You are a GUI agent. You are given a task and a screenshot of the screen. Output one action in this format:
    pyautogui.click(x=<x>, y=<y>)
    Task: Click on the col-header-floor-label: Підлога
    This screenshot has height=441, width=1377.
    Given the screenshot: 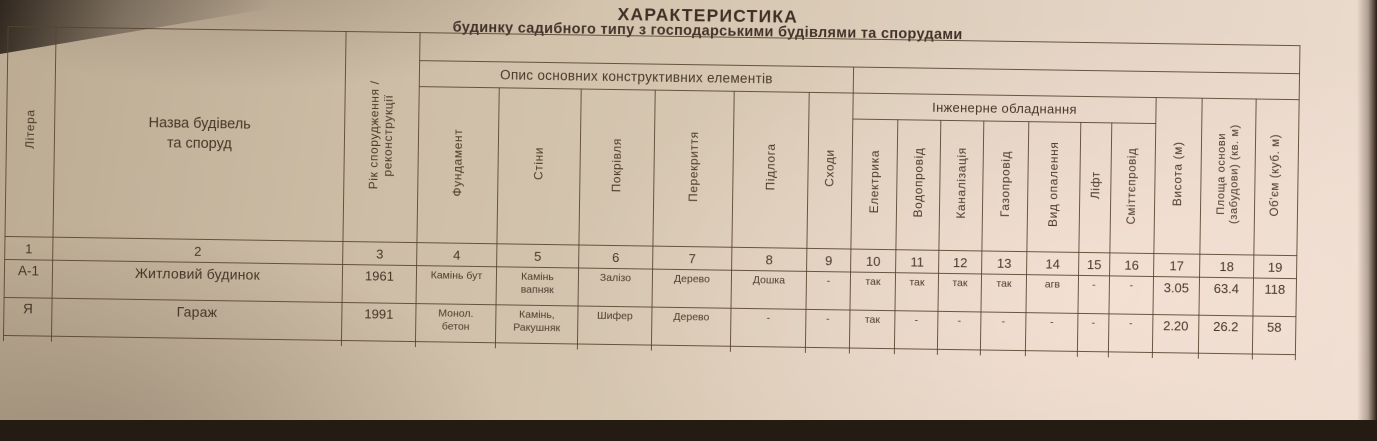 What is the action you would take?
    pyautogui.click(x=770, y=167)
    